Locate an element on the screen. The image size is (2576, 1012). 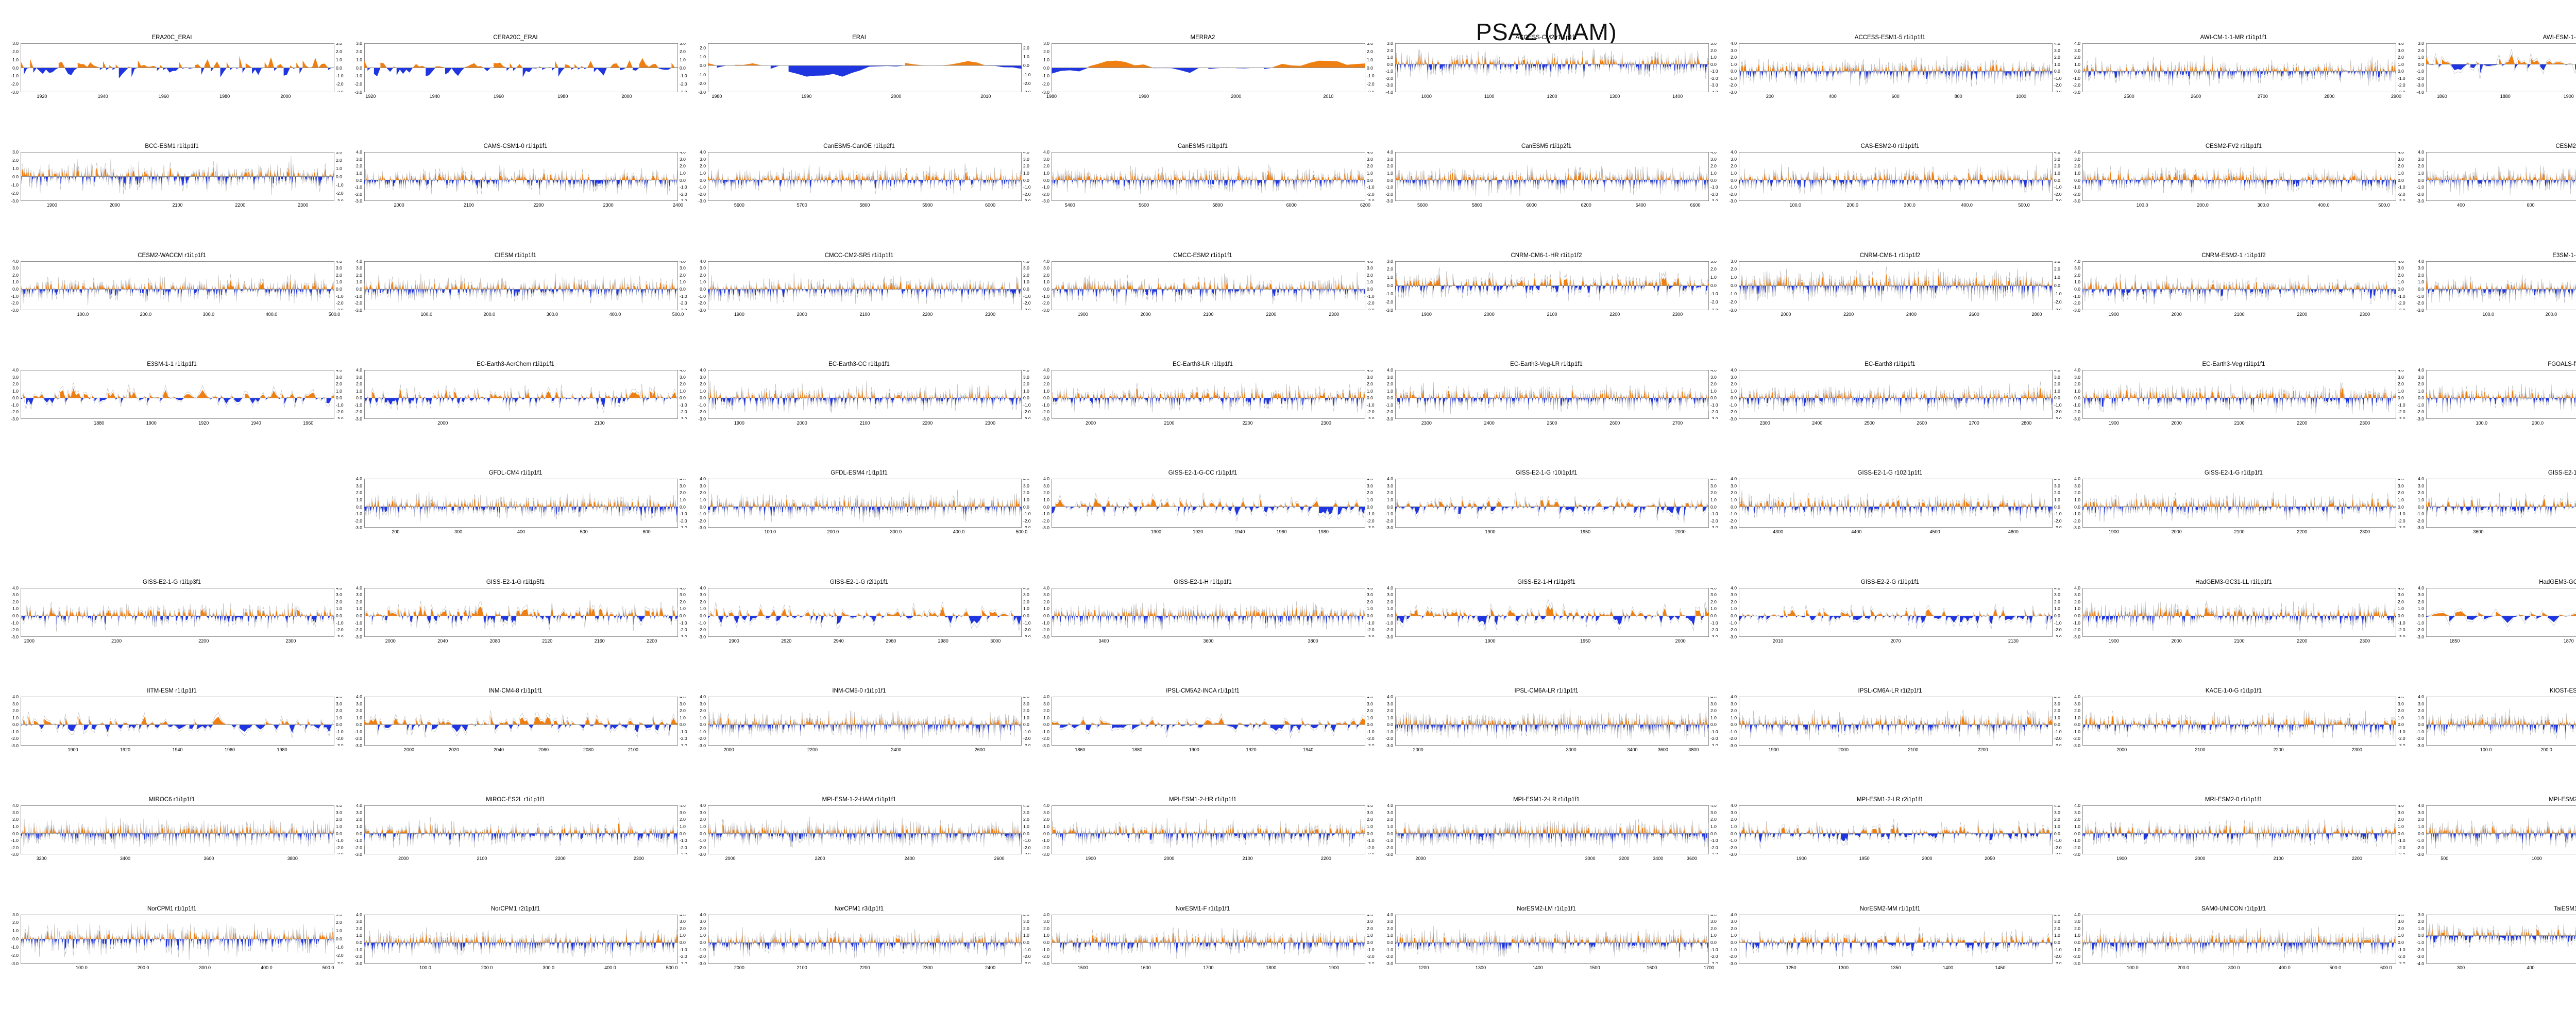
panel-title: ACCESS-CM2 r1i1p1f1 is located at coordinates (1546, 38).